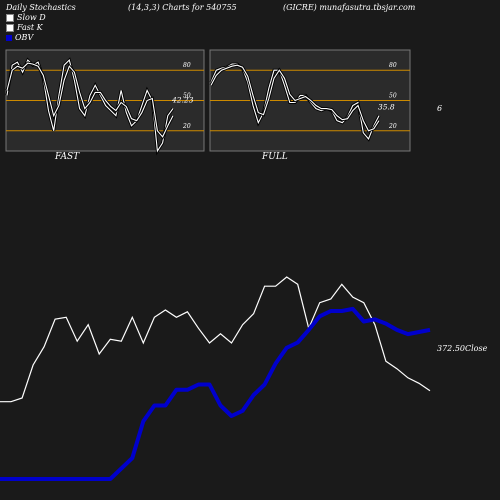  I want to click on legend-item-slow-d: Slow D, so click(26, 17).